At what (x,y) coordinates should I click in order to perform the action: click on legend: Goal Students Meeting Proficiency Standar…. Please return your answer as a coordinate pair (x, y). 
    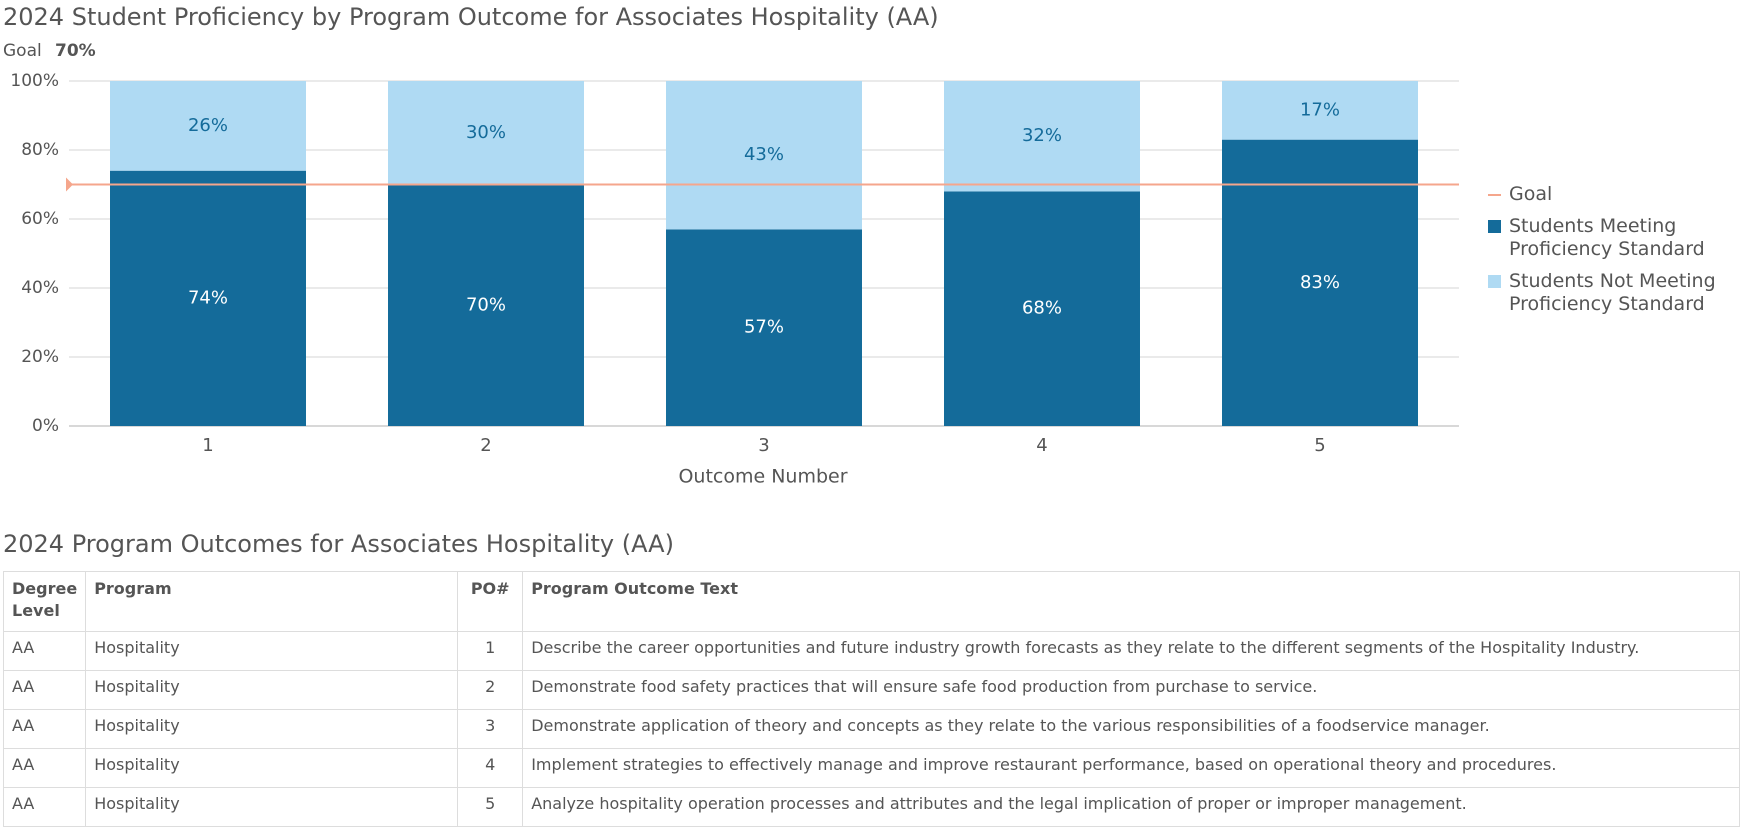
    Looking at the image, I should click on (1613, 254).